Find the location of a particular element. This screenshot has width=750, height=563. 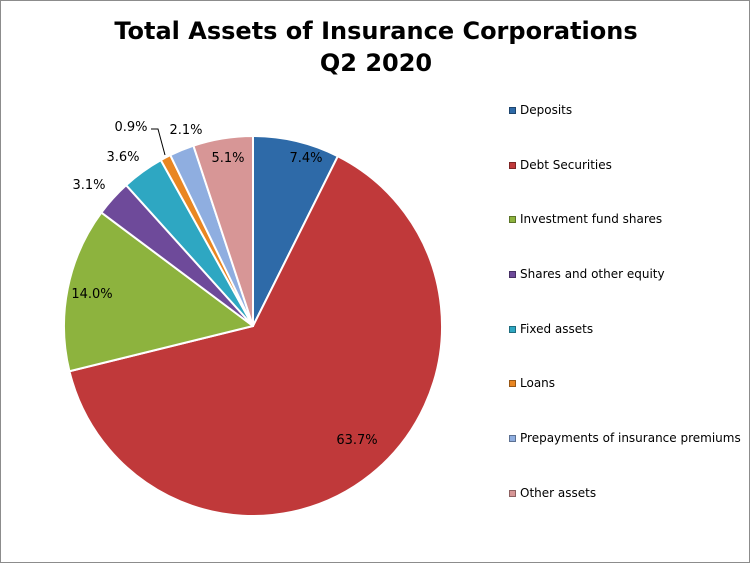

leader-line-loans is located at coordinates (158, 142).